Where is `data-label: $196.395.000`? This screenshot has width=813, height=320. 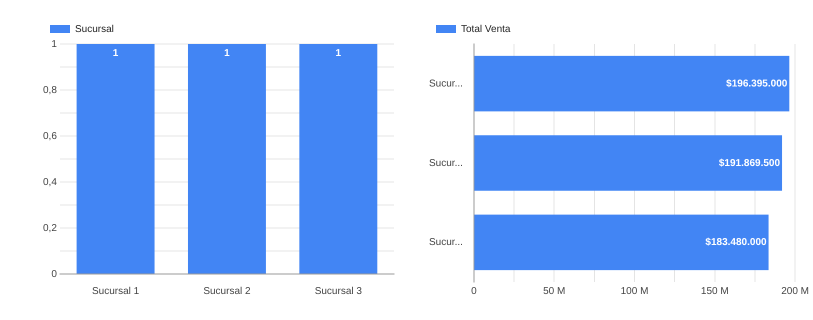
data-label: $196.395.000 is located at coordinates (757, 84).